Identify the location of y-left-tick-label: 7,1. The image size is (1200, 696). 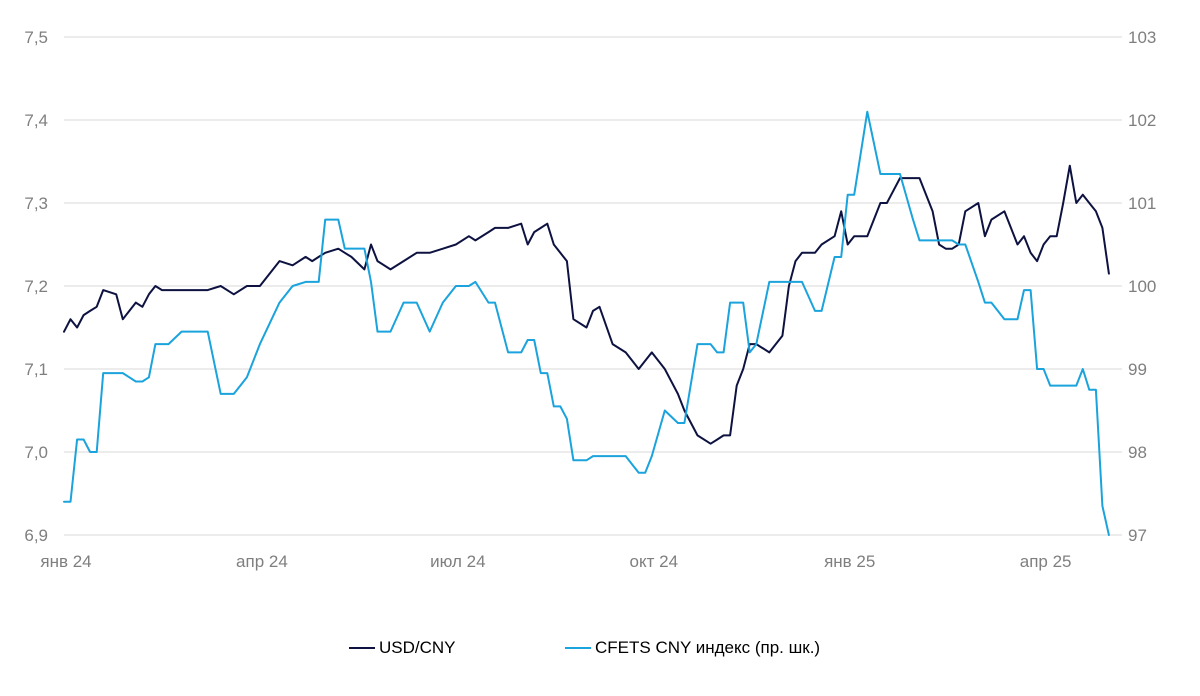
(36, 369).